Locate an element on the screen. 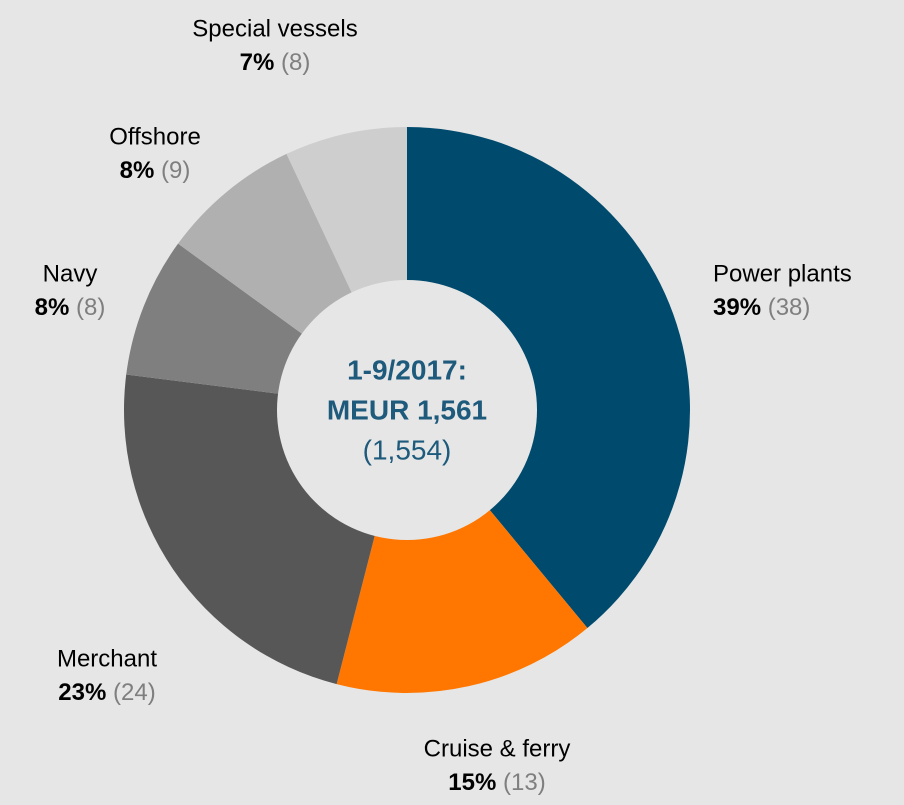 The image size is (904, 805). slice-label: Navy is located at coordinates (70, 273).